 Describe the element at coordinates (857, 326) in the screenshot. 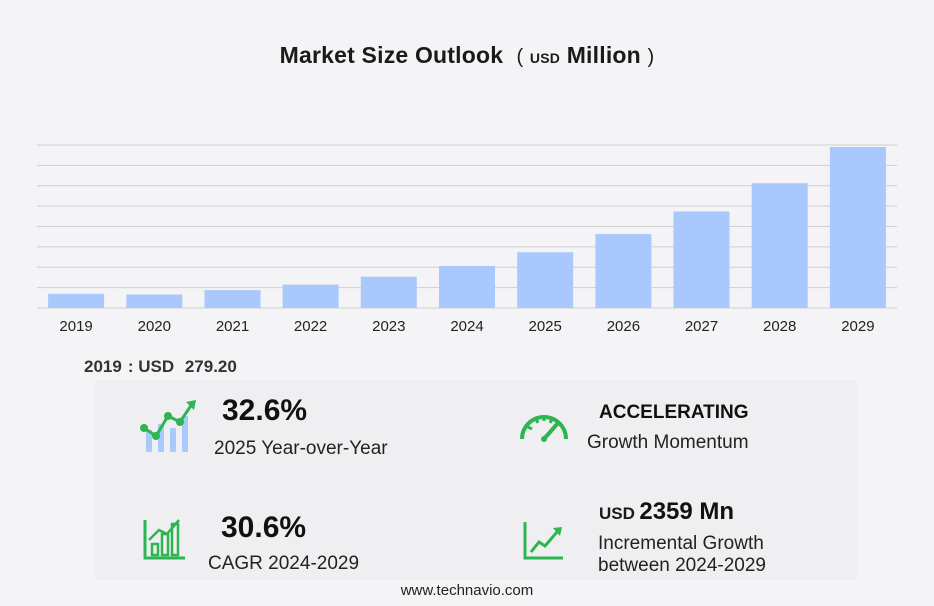

I see `x-tick-label: 2029` at that location.